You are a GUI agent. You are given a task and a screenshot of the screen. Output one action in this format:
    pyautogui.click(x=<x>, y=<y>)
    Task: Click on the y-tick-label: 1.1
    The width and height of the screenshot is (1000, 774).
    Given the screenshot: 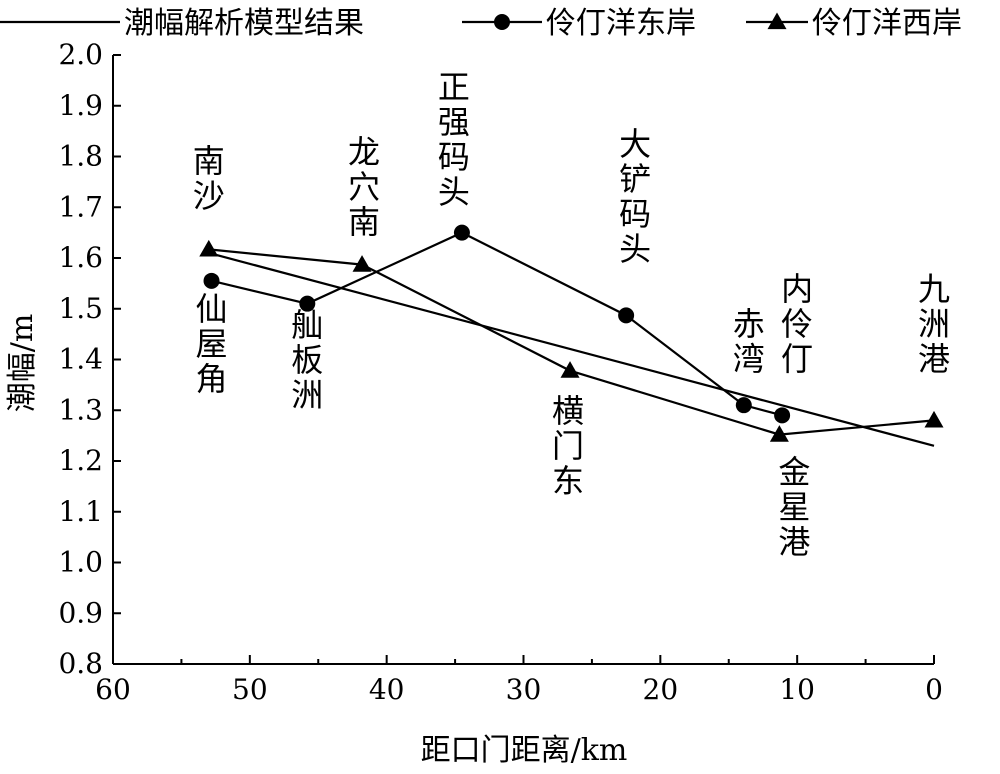 What is the action you would take?
    pyautogui.click(x=80, y=511)
    